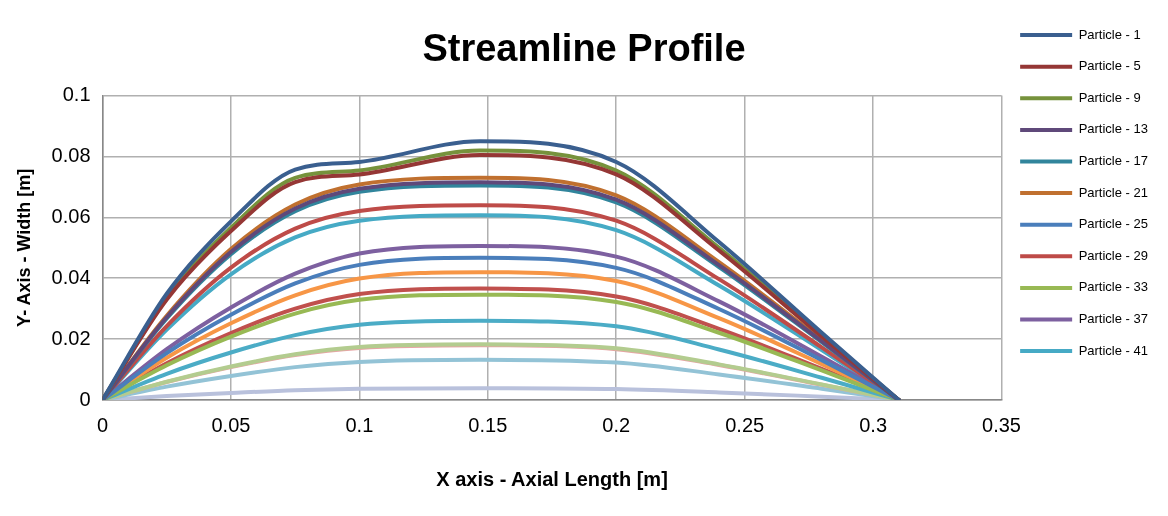  I want to click on legend-label: Particle - 9, so click(1109, 97).